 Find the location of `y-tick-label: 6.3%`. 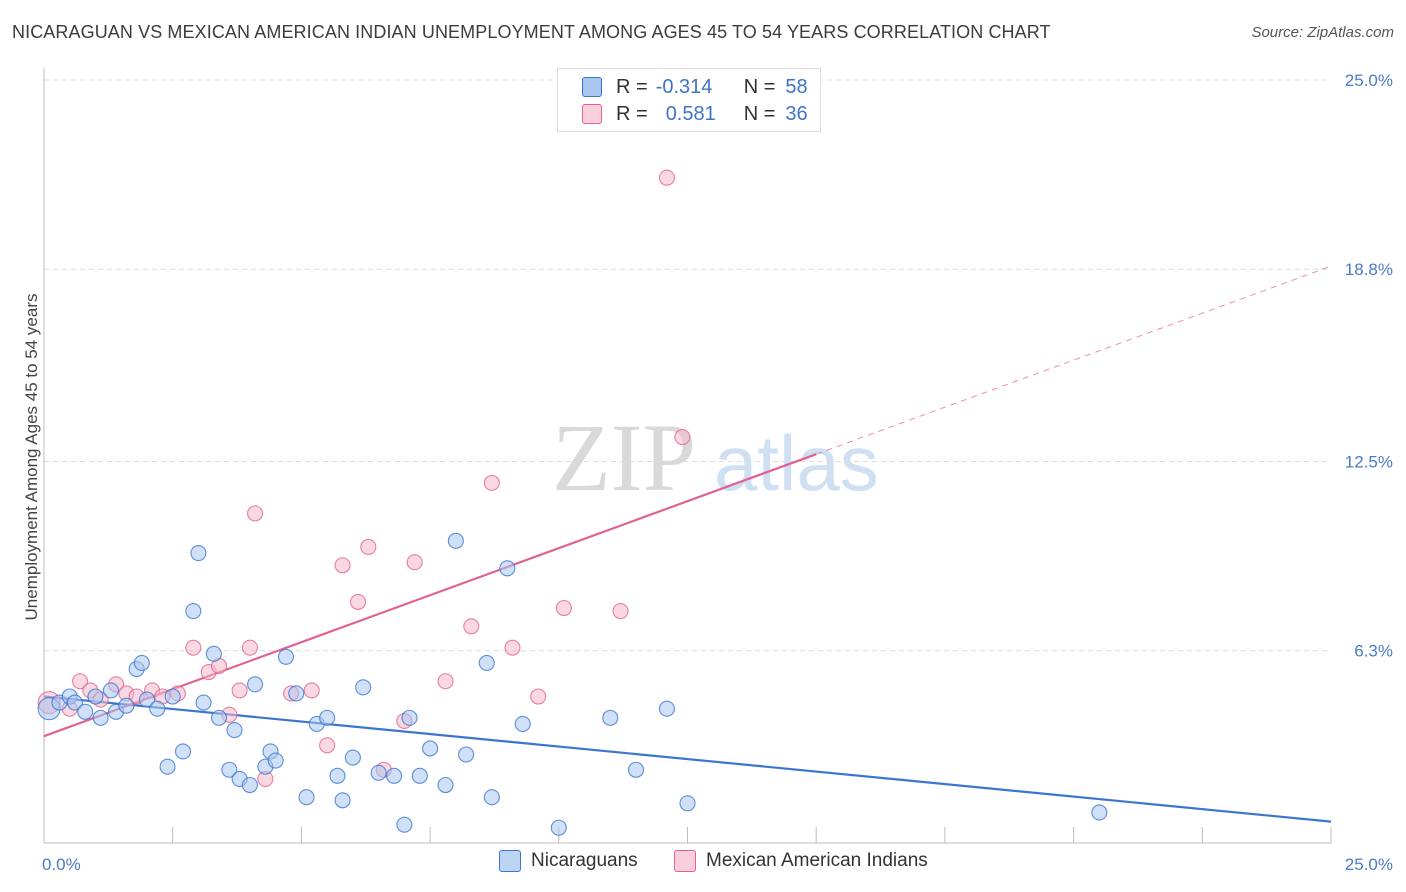

y-tick-label: 6.3% is located at coordinates (1373, 651).